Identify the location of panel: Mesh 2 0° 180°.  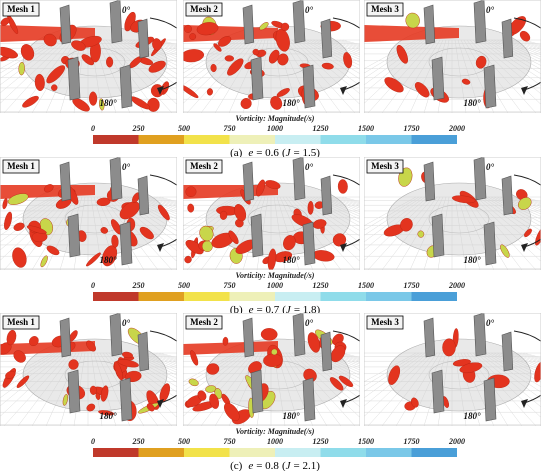
(271, 56).